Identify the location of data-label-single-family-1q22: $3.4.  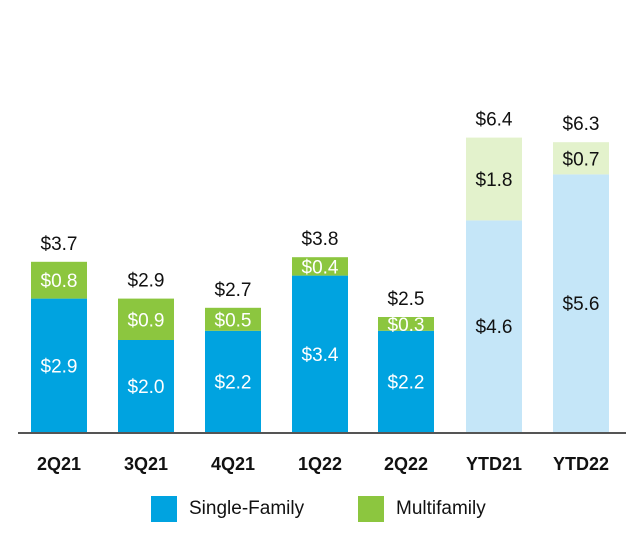
(320, 355).